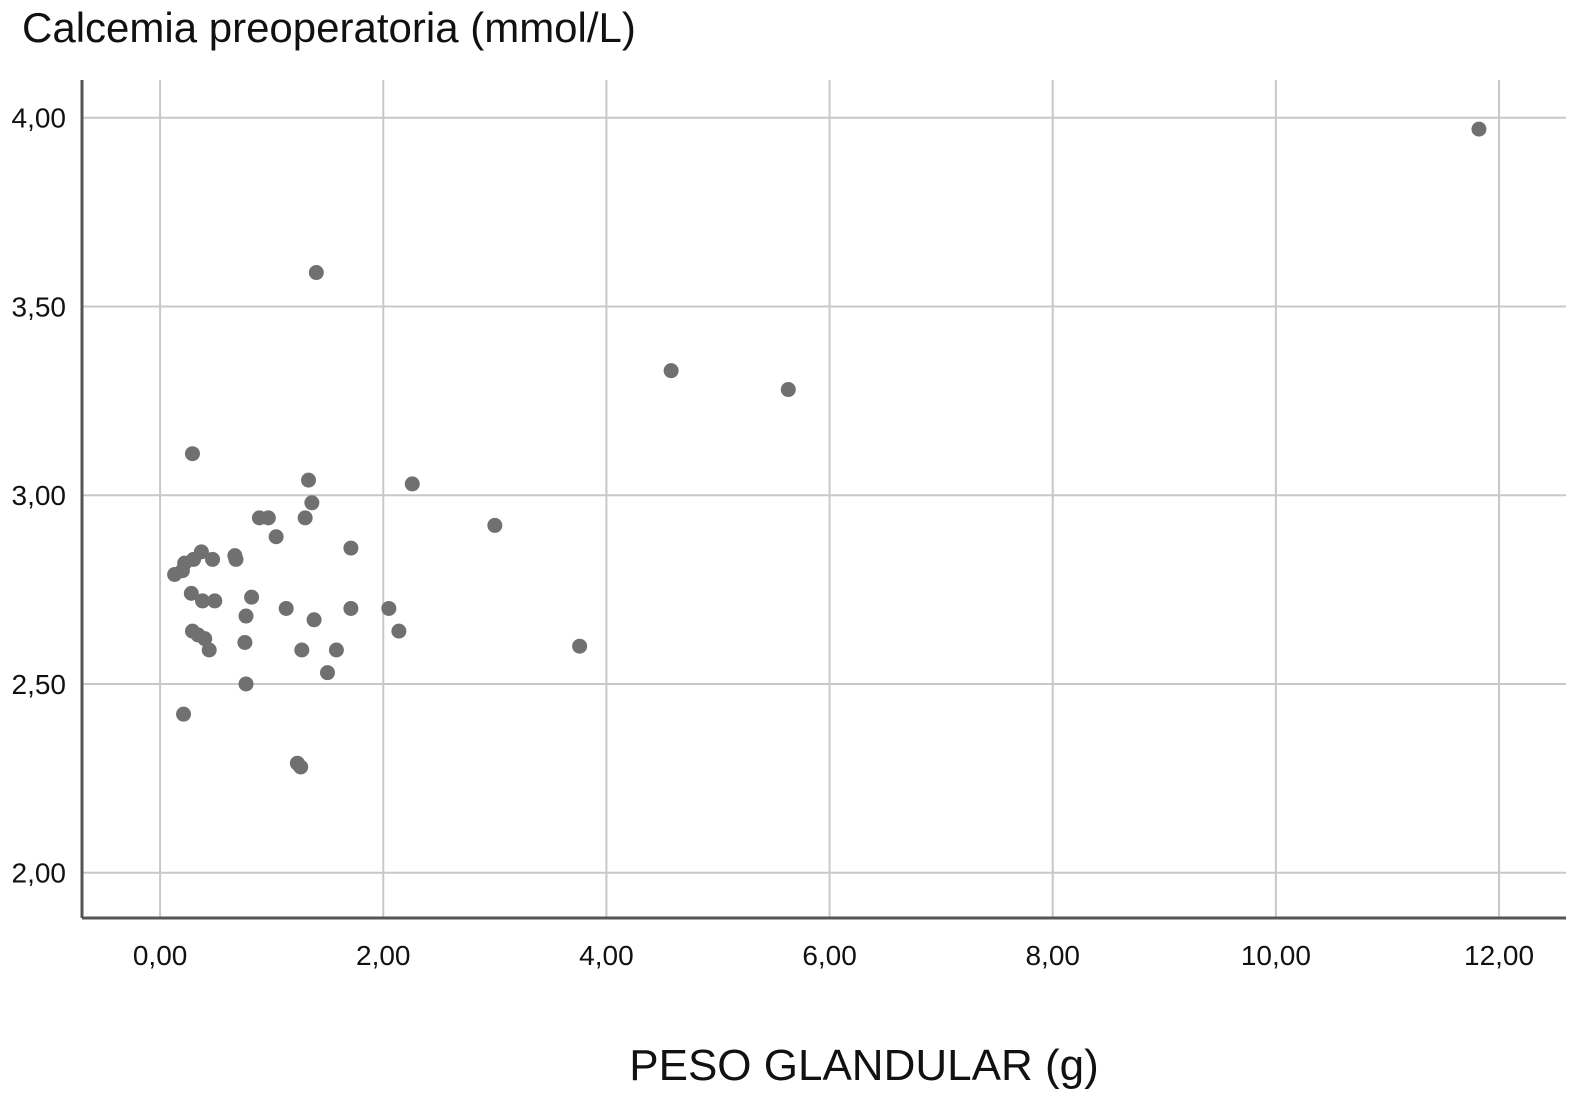  I want to click on x-tick-label: 6,00, so click(829, 955).